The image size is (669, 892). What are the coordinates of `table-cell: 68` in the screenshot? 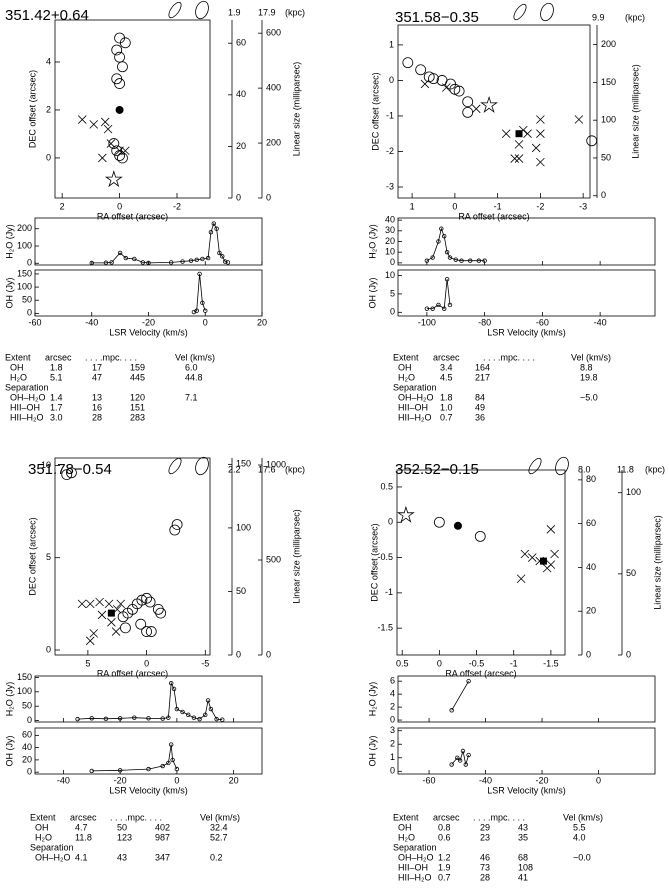 It's located at (523, 857).